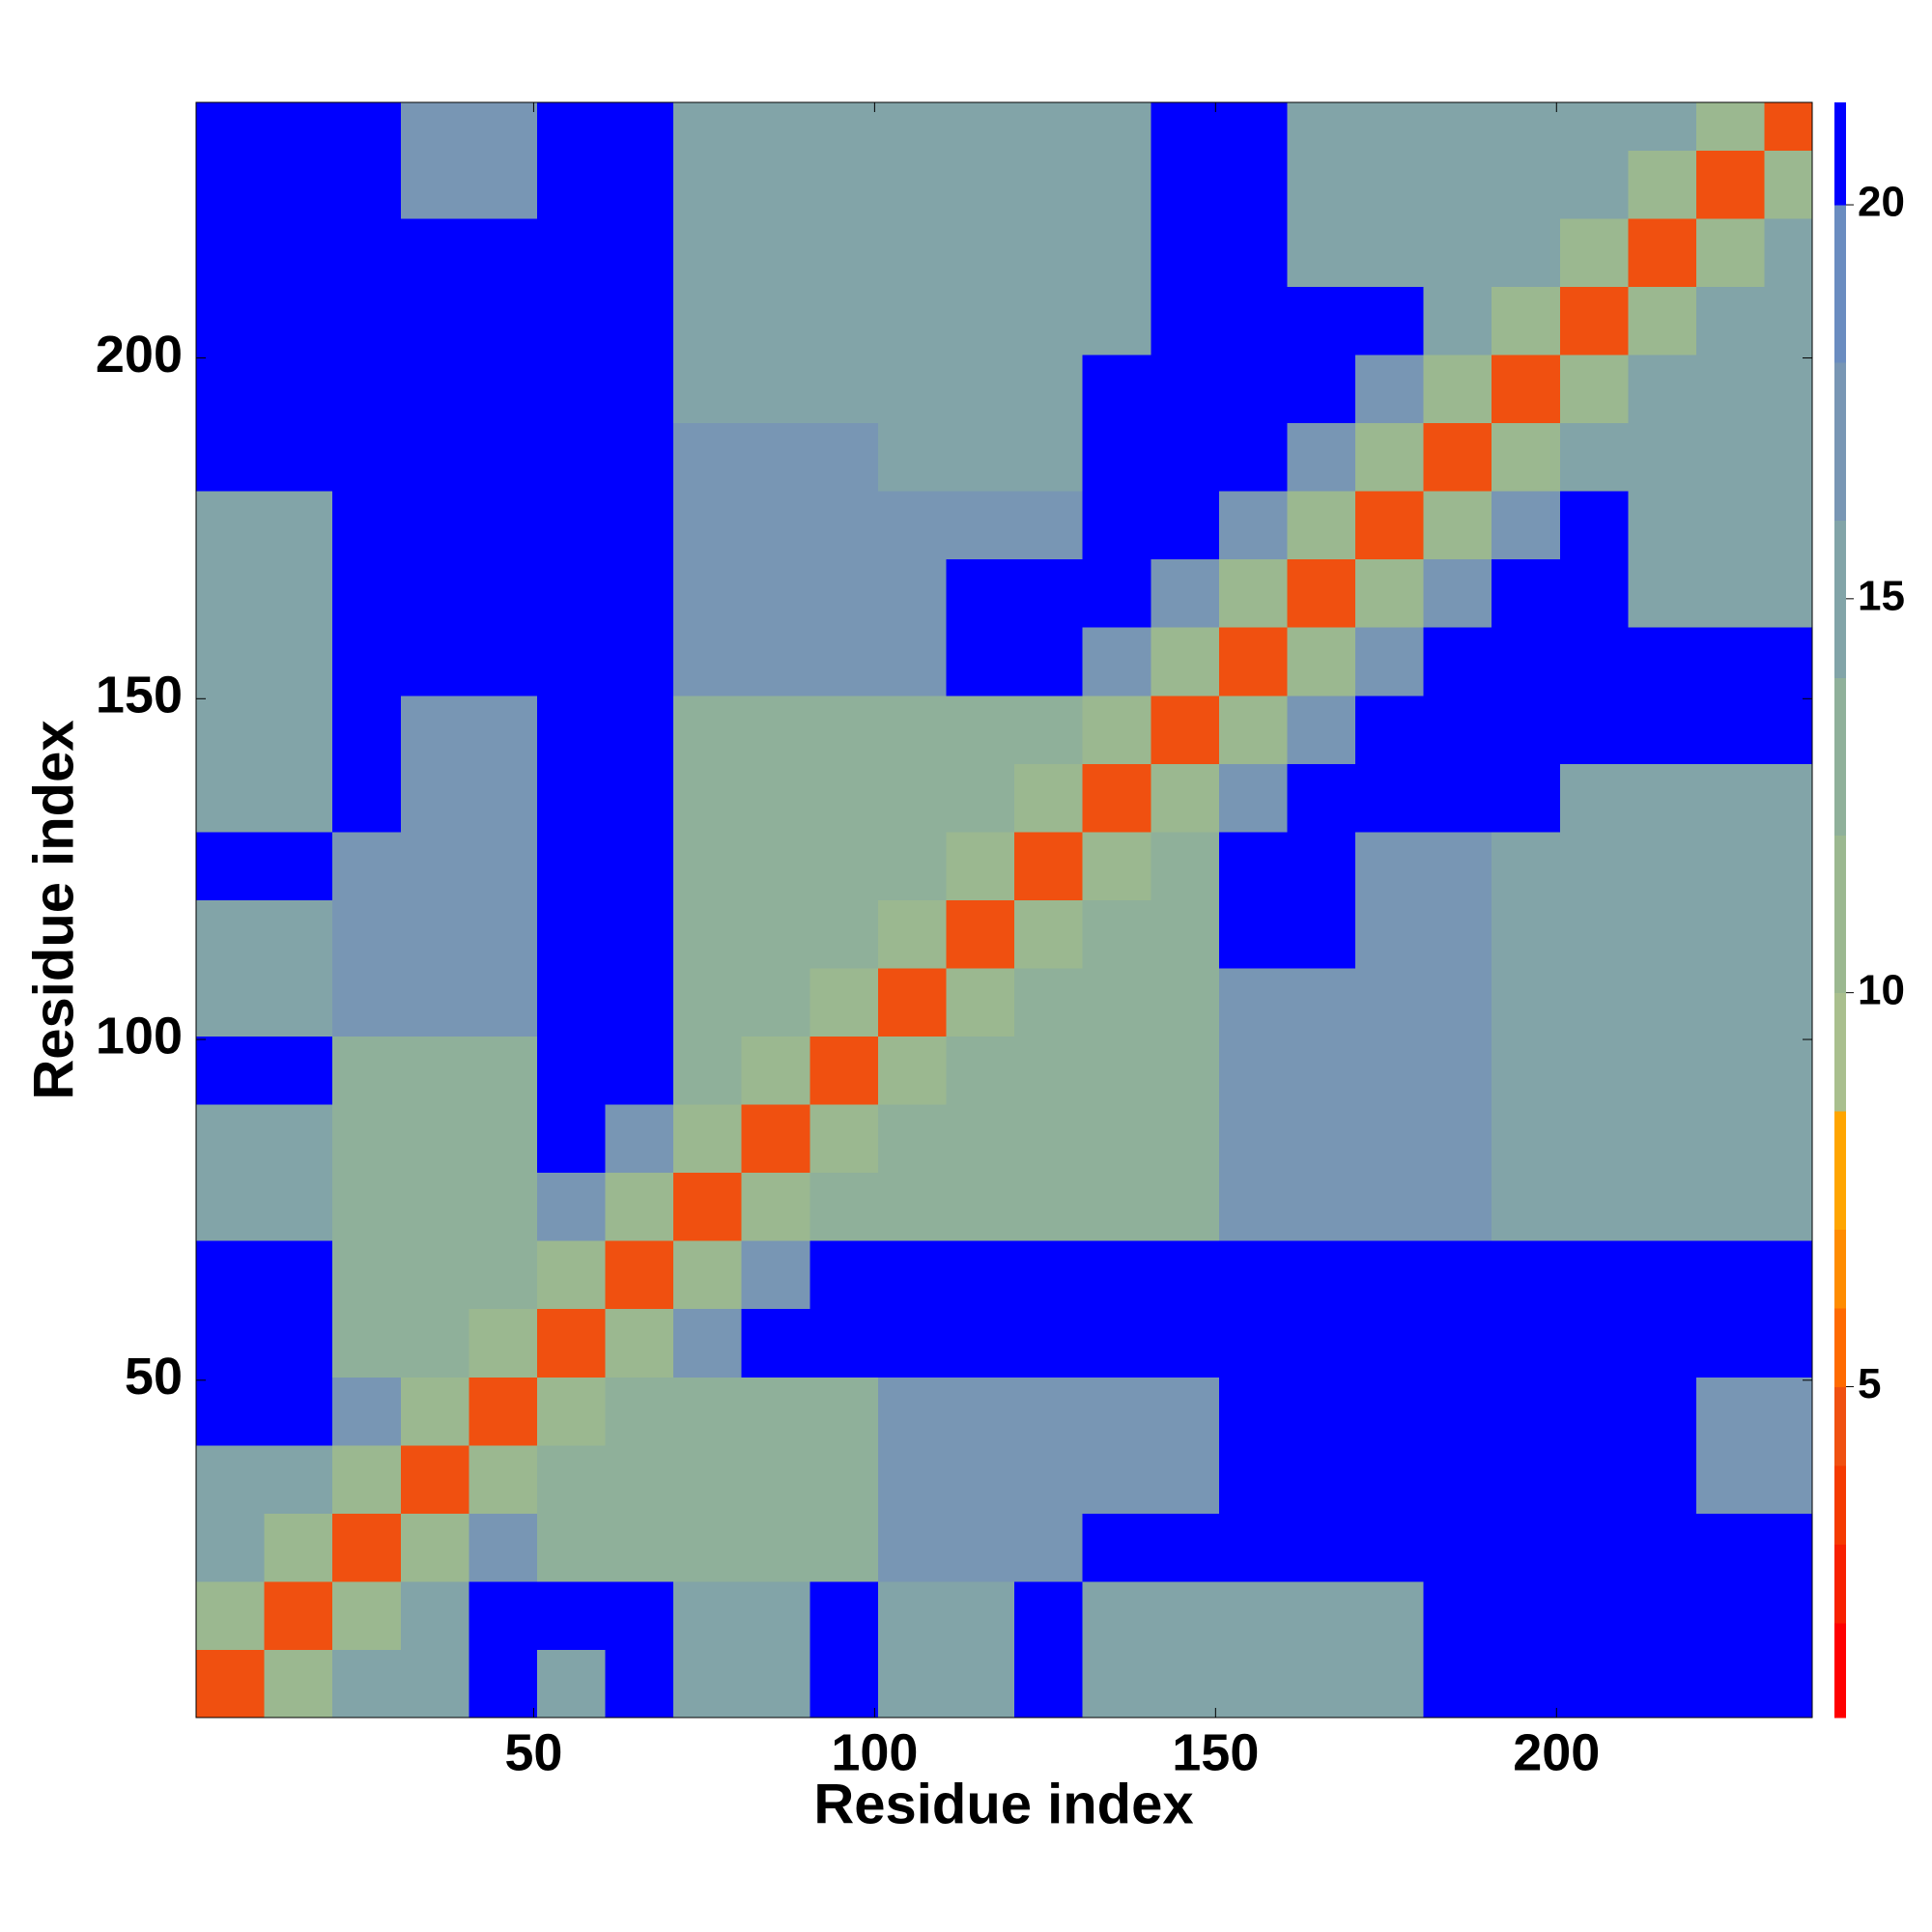 Image resolution: width=1932 pixels, height=1932 pixels. Describe the element at coordinates (1003, 1804) in the screenshot. I see `x-axis-label: Residue index` at that location.